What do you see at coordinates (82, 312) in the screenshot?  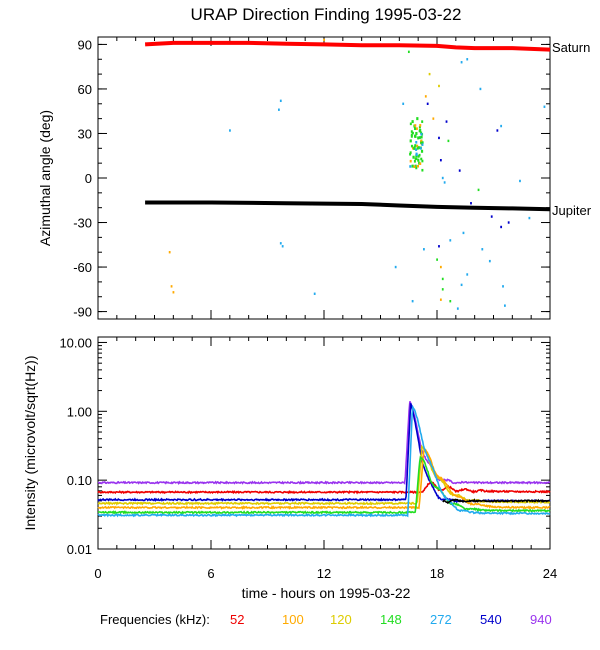 I see `azimuth-y-tick-label: -90` at bounding box center [82, 312].